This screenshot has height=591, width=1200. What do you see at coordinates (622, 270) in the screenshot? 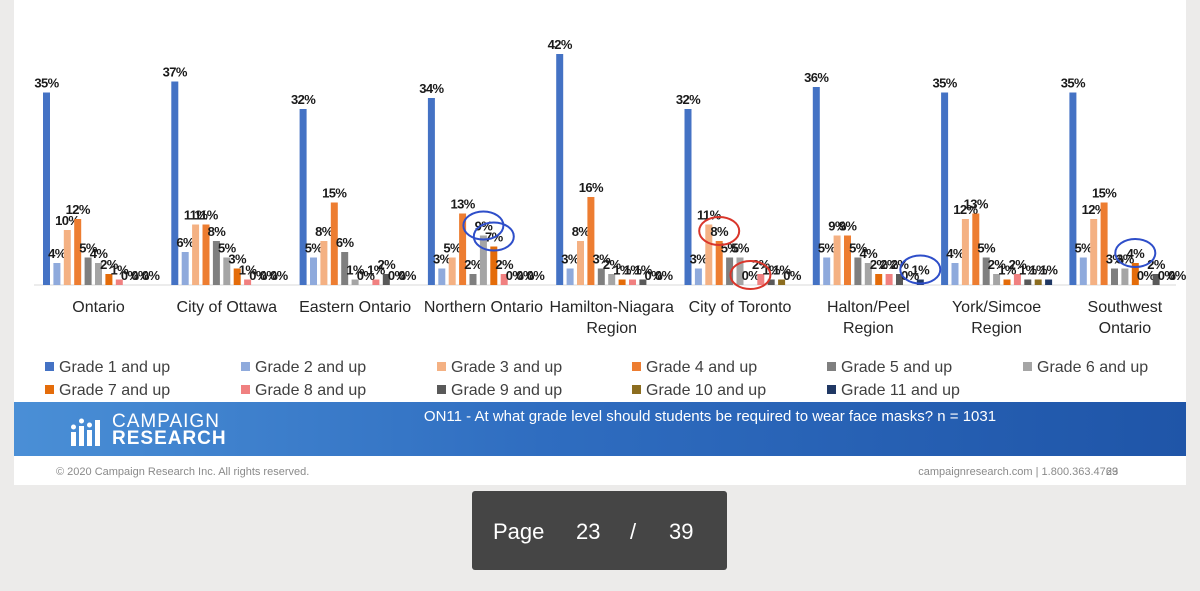
I see `data-label-5-7: 1%` at bounding box center [622, 270].